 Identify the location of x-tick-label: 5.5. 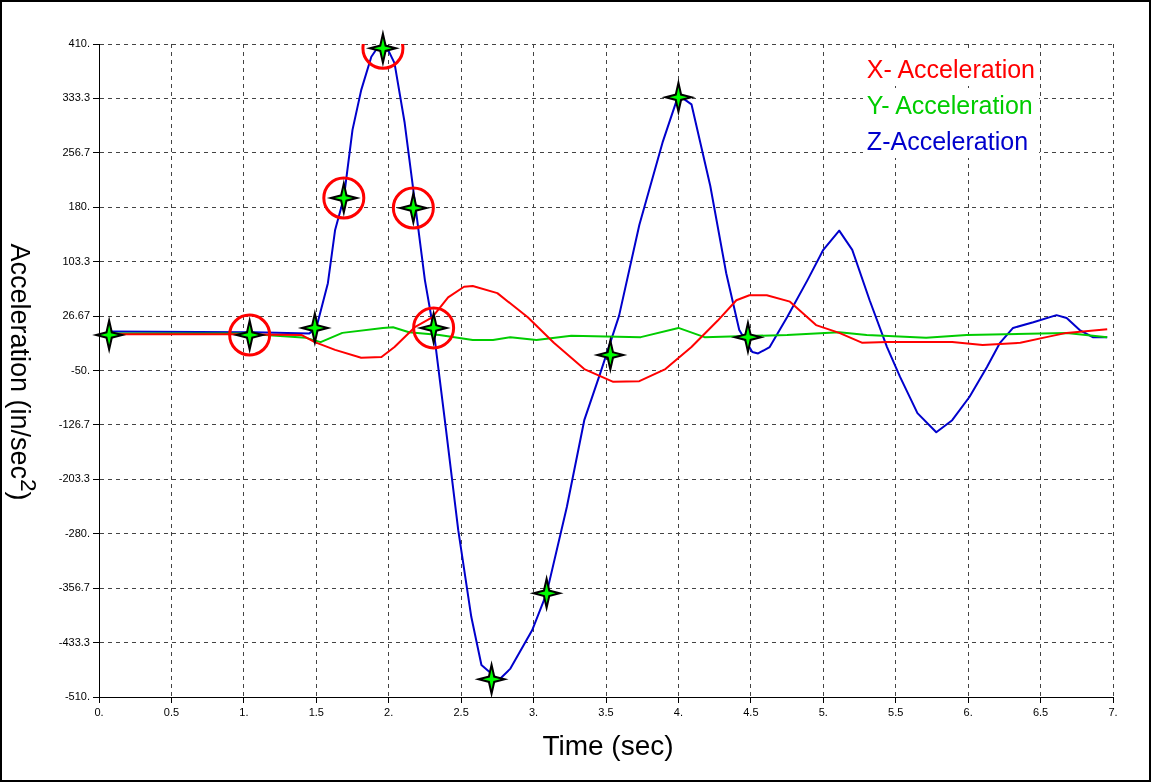
(896, 711).